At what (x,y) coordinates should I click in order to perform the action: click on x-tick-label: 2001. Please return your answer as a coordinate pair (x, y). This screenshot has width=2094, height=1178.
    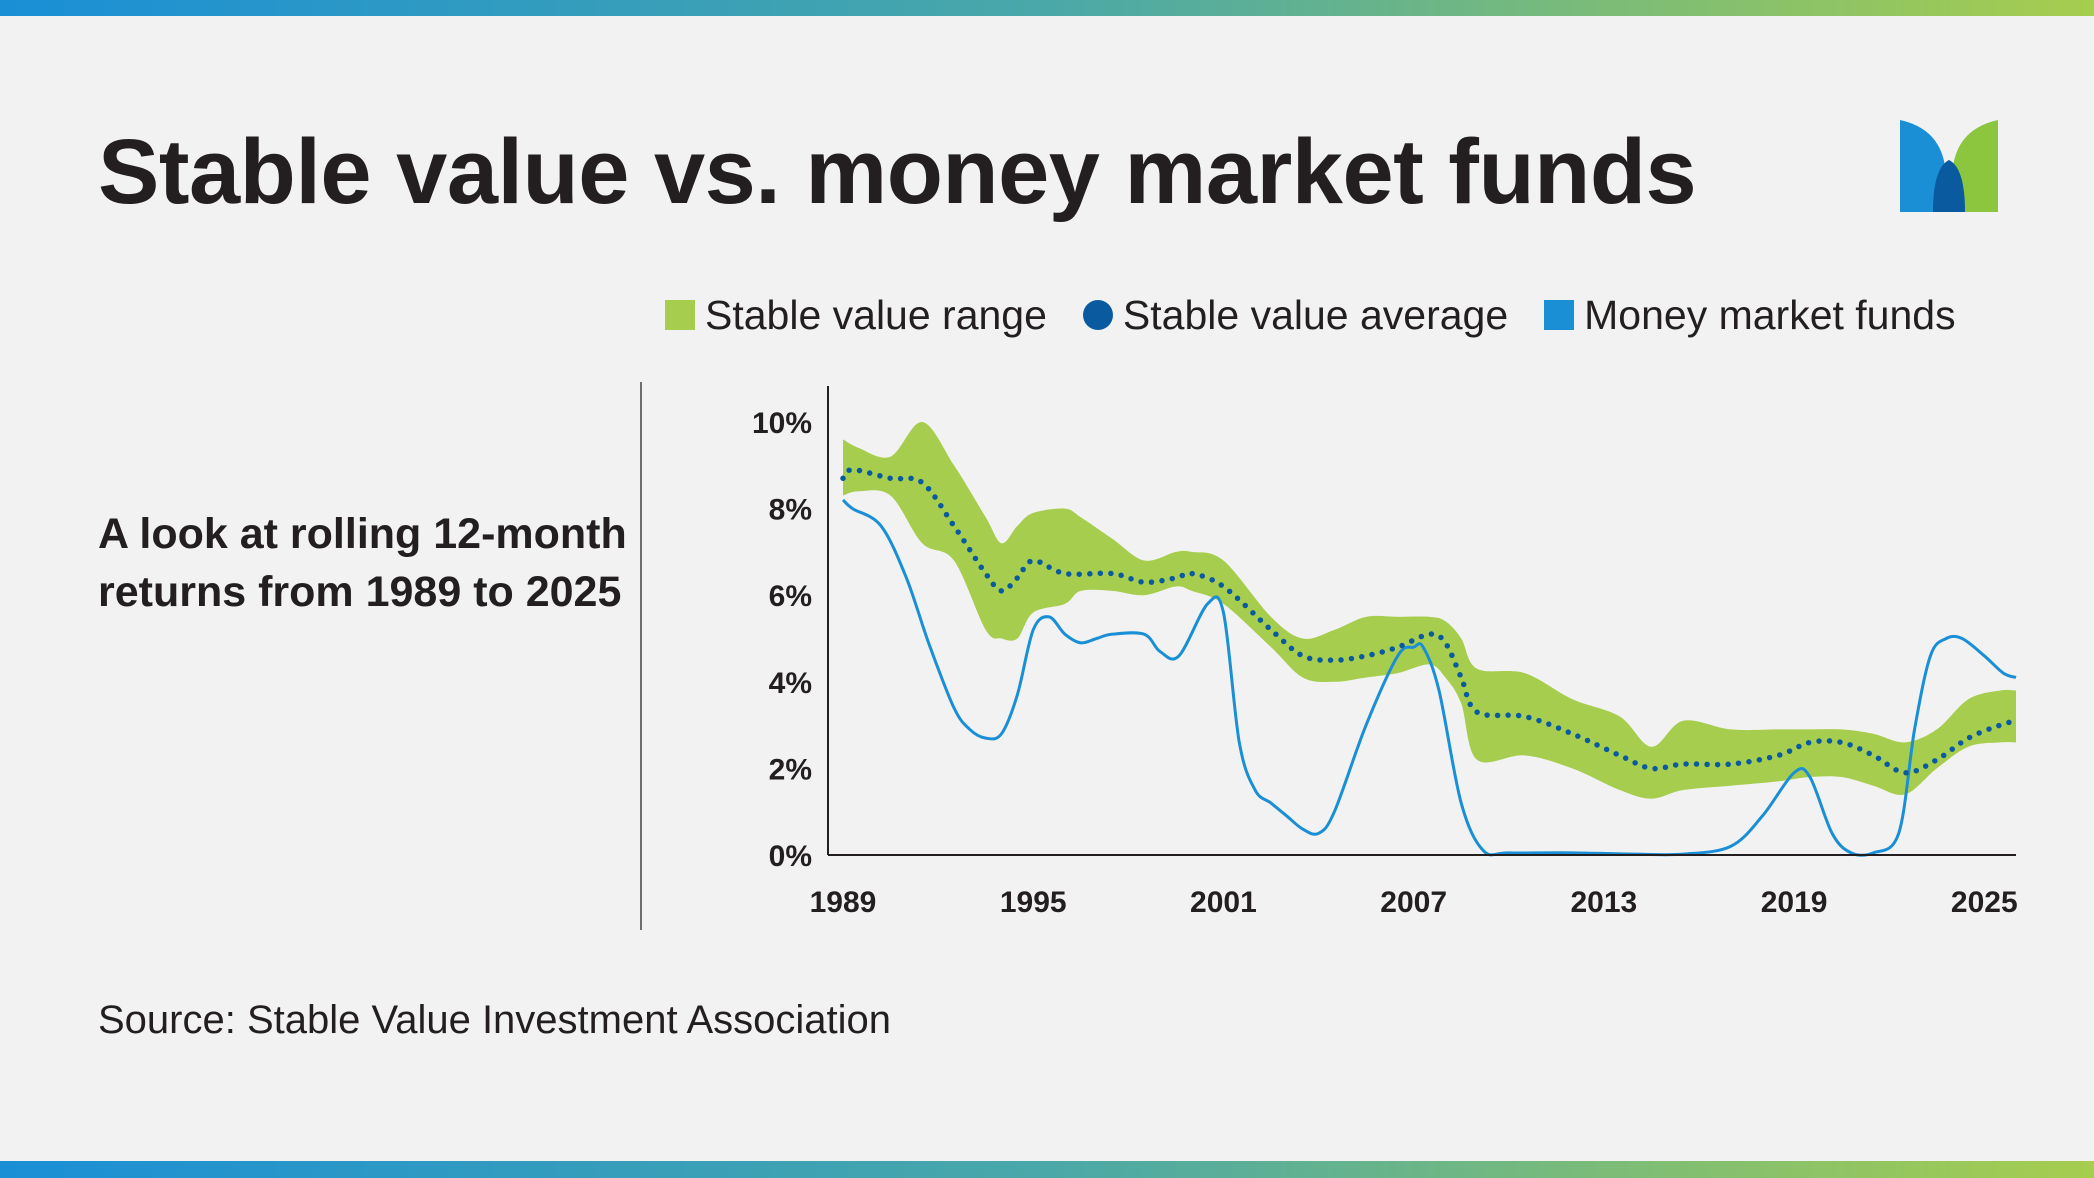
    Looking at the image, I should click on (1223, 902).